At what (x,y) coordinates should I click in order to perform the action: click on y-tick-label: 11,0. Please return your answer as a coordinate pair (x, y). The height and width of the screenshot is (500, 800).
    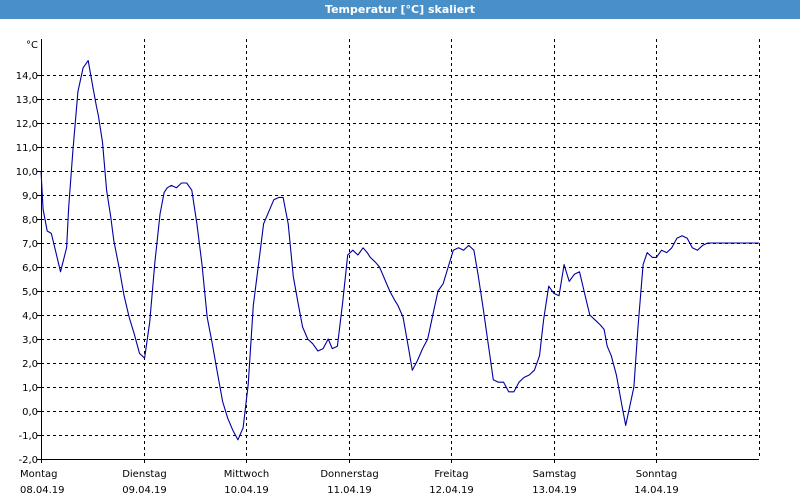
    Looking at the image, I should click on (27, 148).